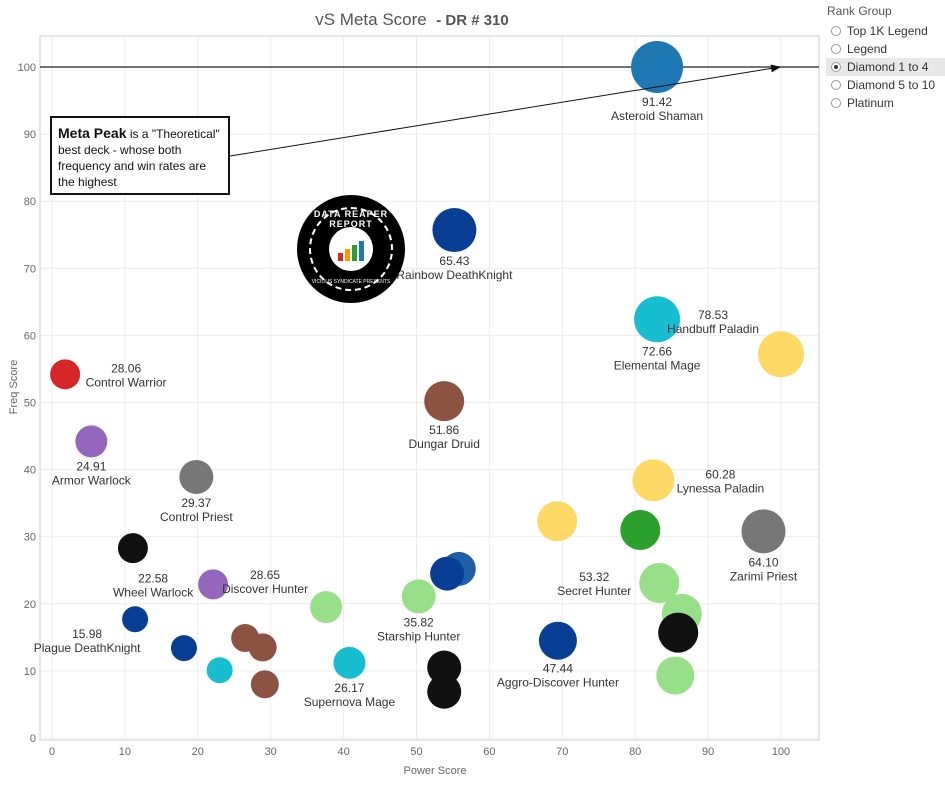 This screenshot has width=945, height=787. Describe the element at coordinates (198, 752) in the screenshot. I see `x-tick-label: 20` at that location.